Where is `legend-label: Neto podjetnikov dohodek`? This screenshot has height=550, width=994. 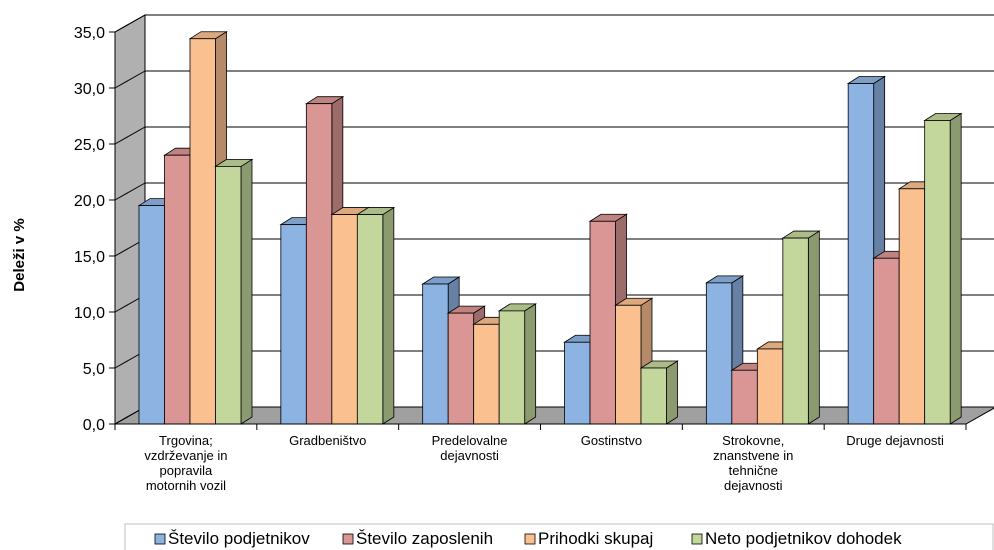
legend-label: Neto podjetnikov dohodek is located at coordinates (803, 538).